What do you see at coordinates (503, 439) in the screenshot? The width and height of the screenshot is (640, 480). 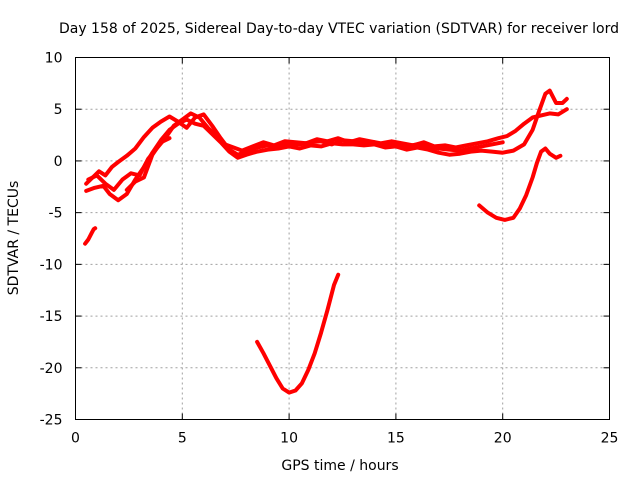 I see `x-tick-label: 20` at bounding box center [503, 439].